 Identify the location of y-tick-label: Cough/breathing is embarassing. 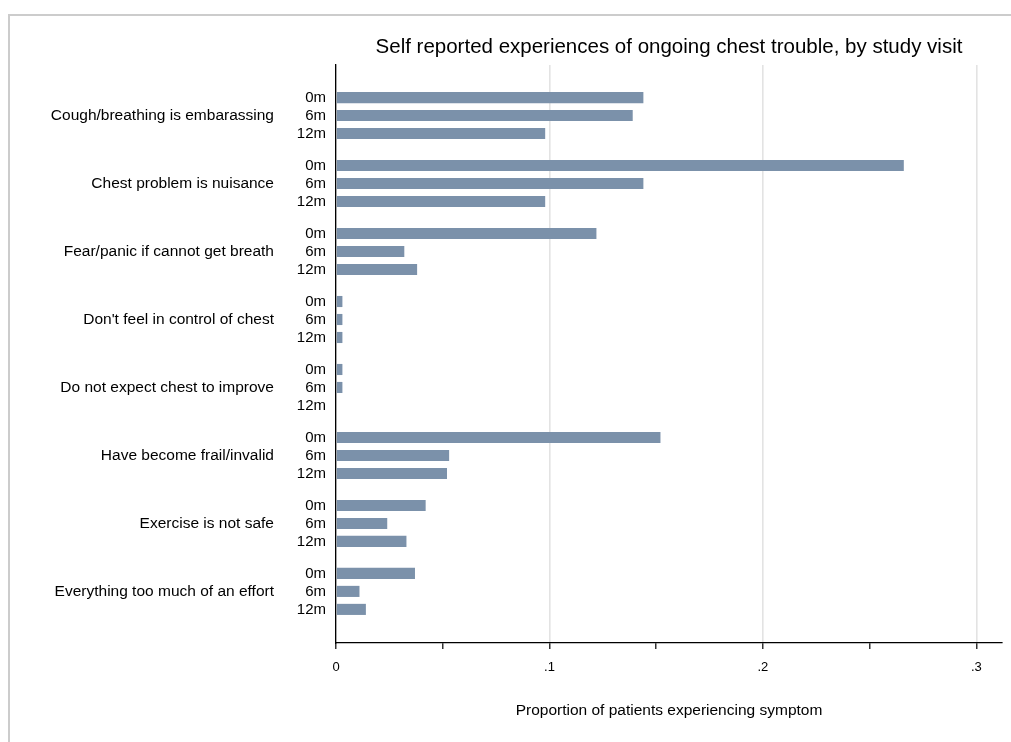
(162, 114).